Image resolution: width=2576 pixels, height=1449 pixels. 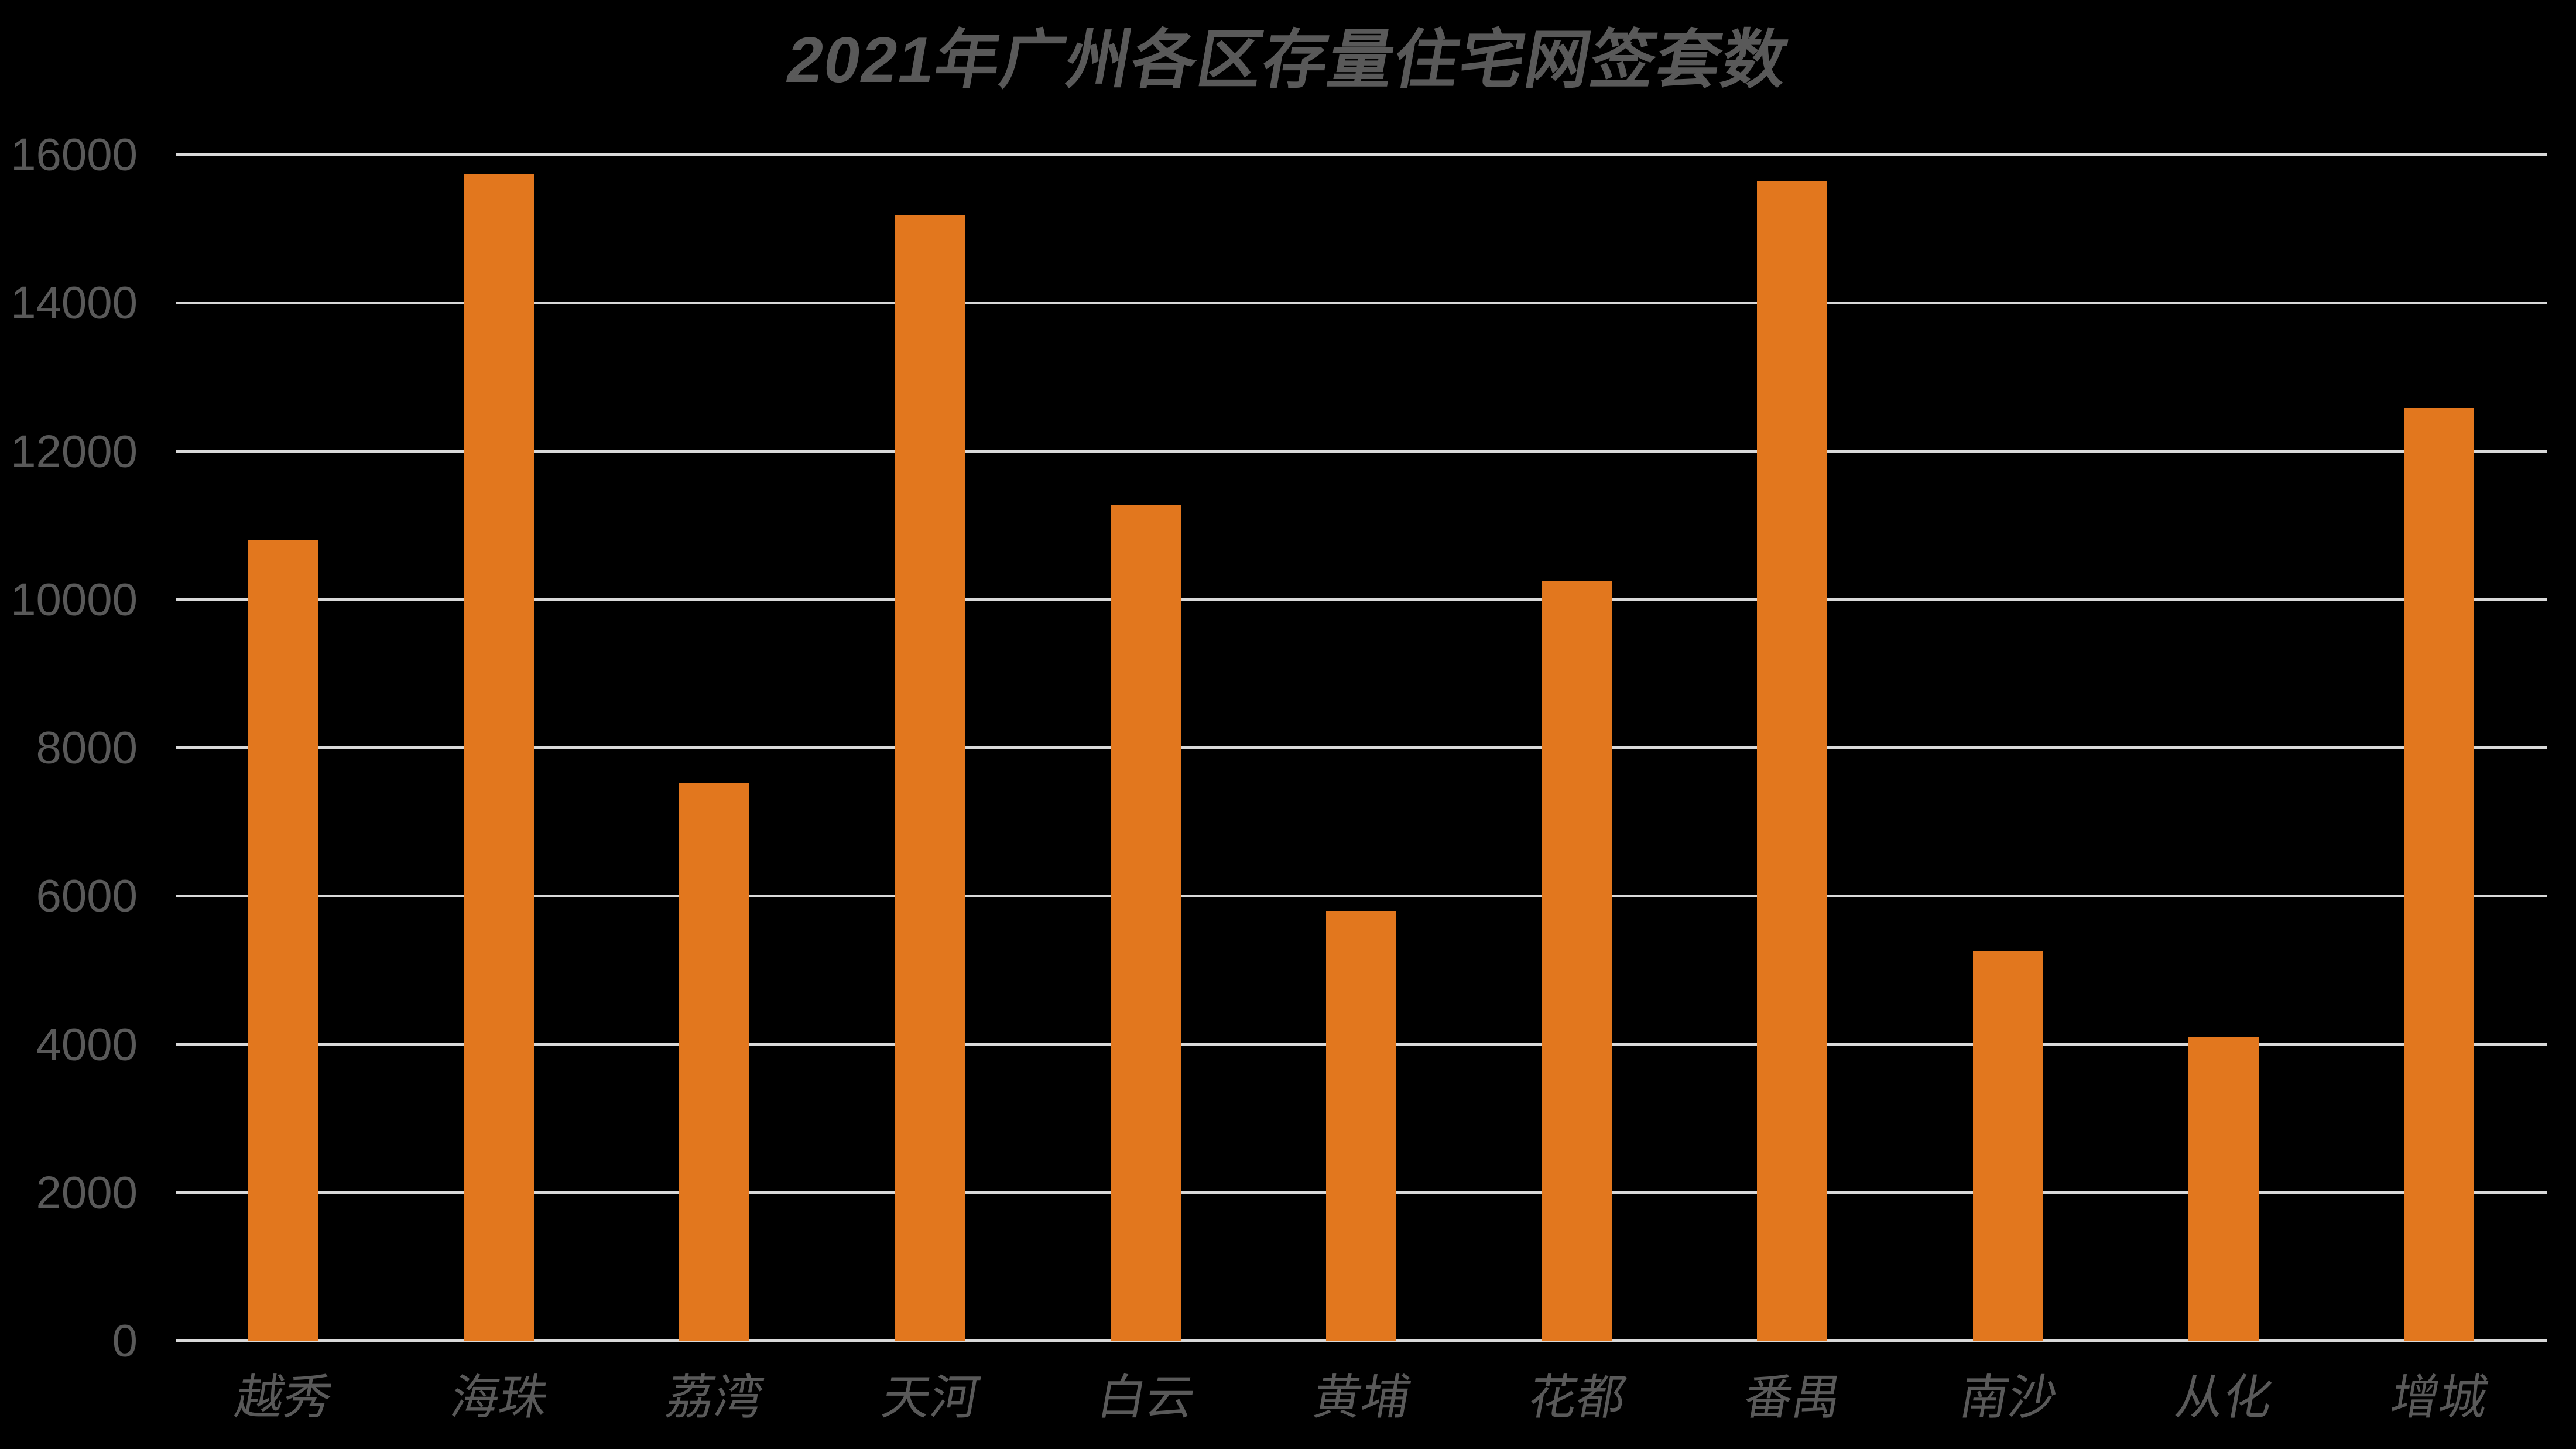 I want to click on y-axis-label: 4000, so click(x=87, y=1044).